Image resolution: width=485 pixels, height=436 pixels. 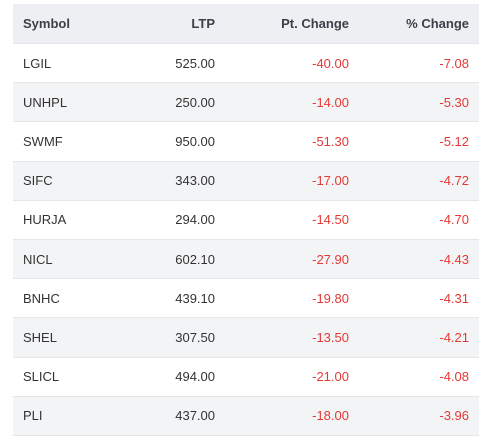 What do you see at coordinates (246, 181) in the screenshot?
I see `table-row: SIFC 343.00 -17.00 -4.72` at bounding box center [246, 181].